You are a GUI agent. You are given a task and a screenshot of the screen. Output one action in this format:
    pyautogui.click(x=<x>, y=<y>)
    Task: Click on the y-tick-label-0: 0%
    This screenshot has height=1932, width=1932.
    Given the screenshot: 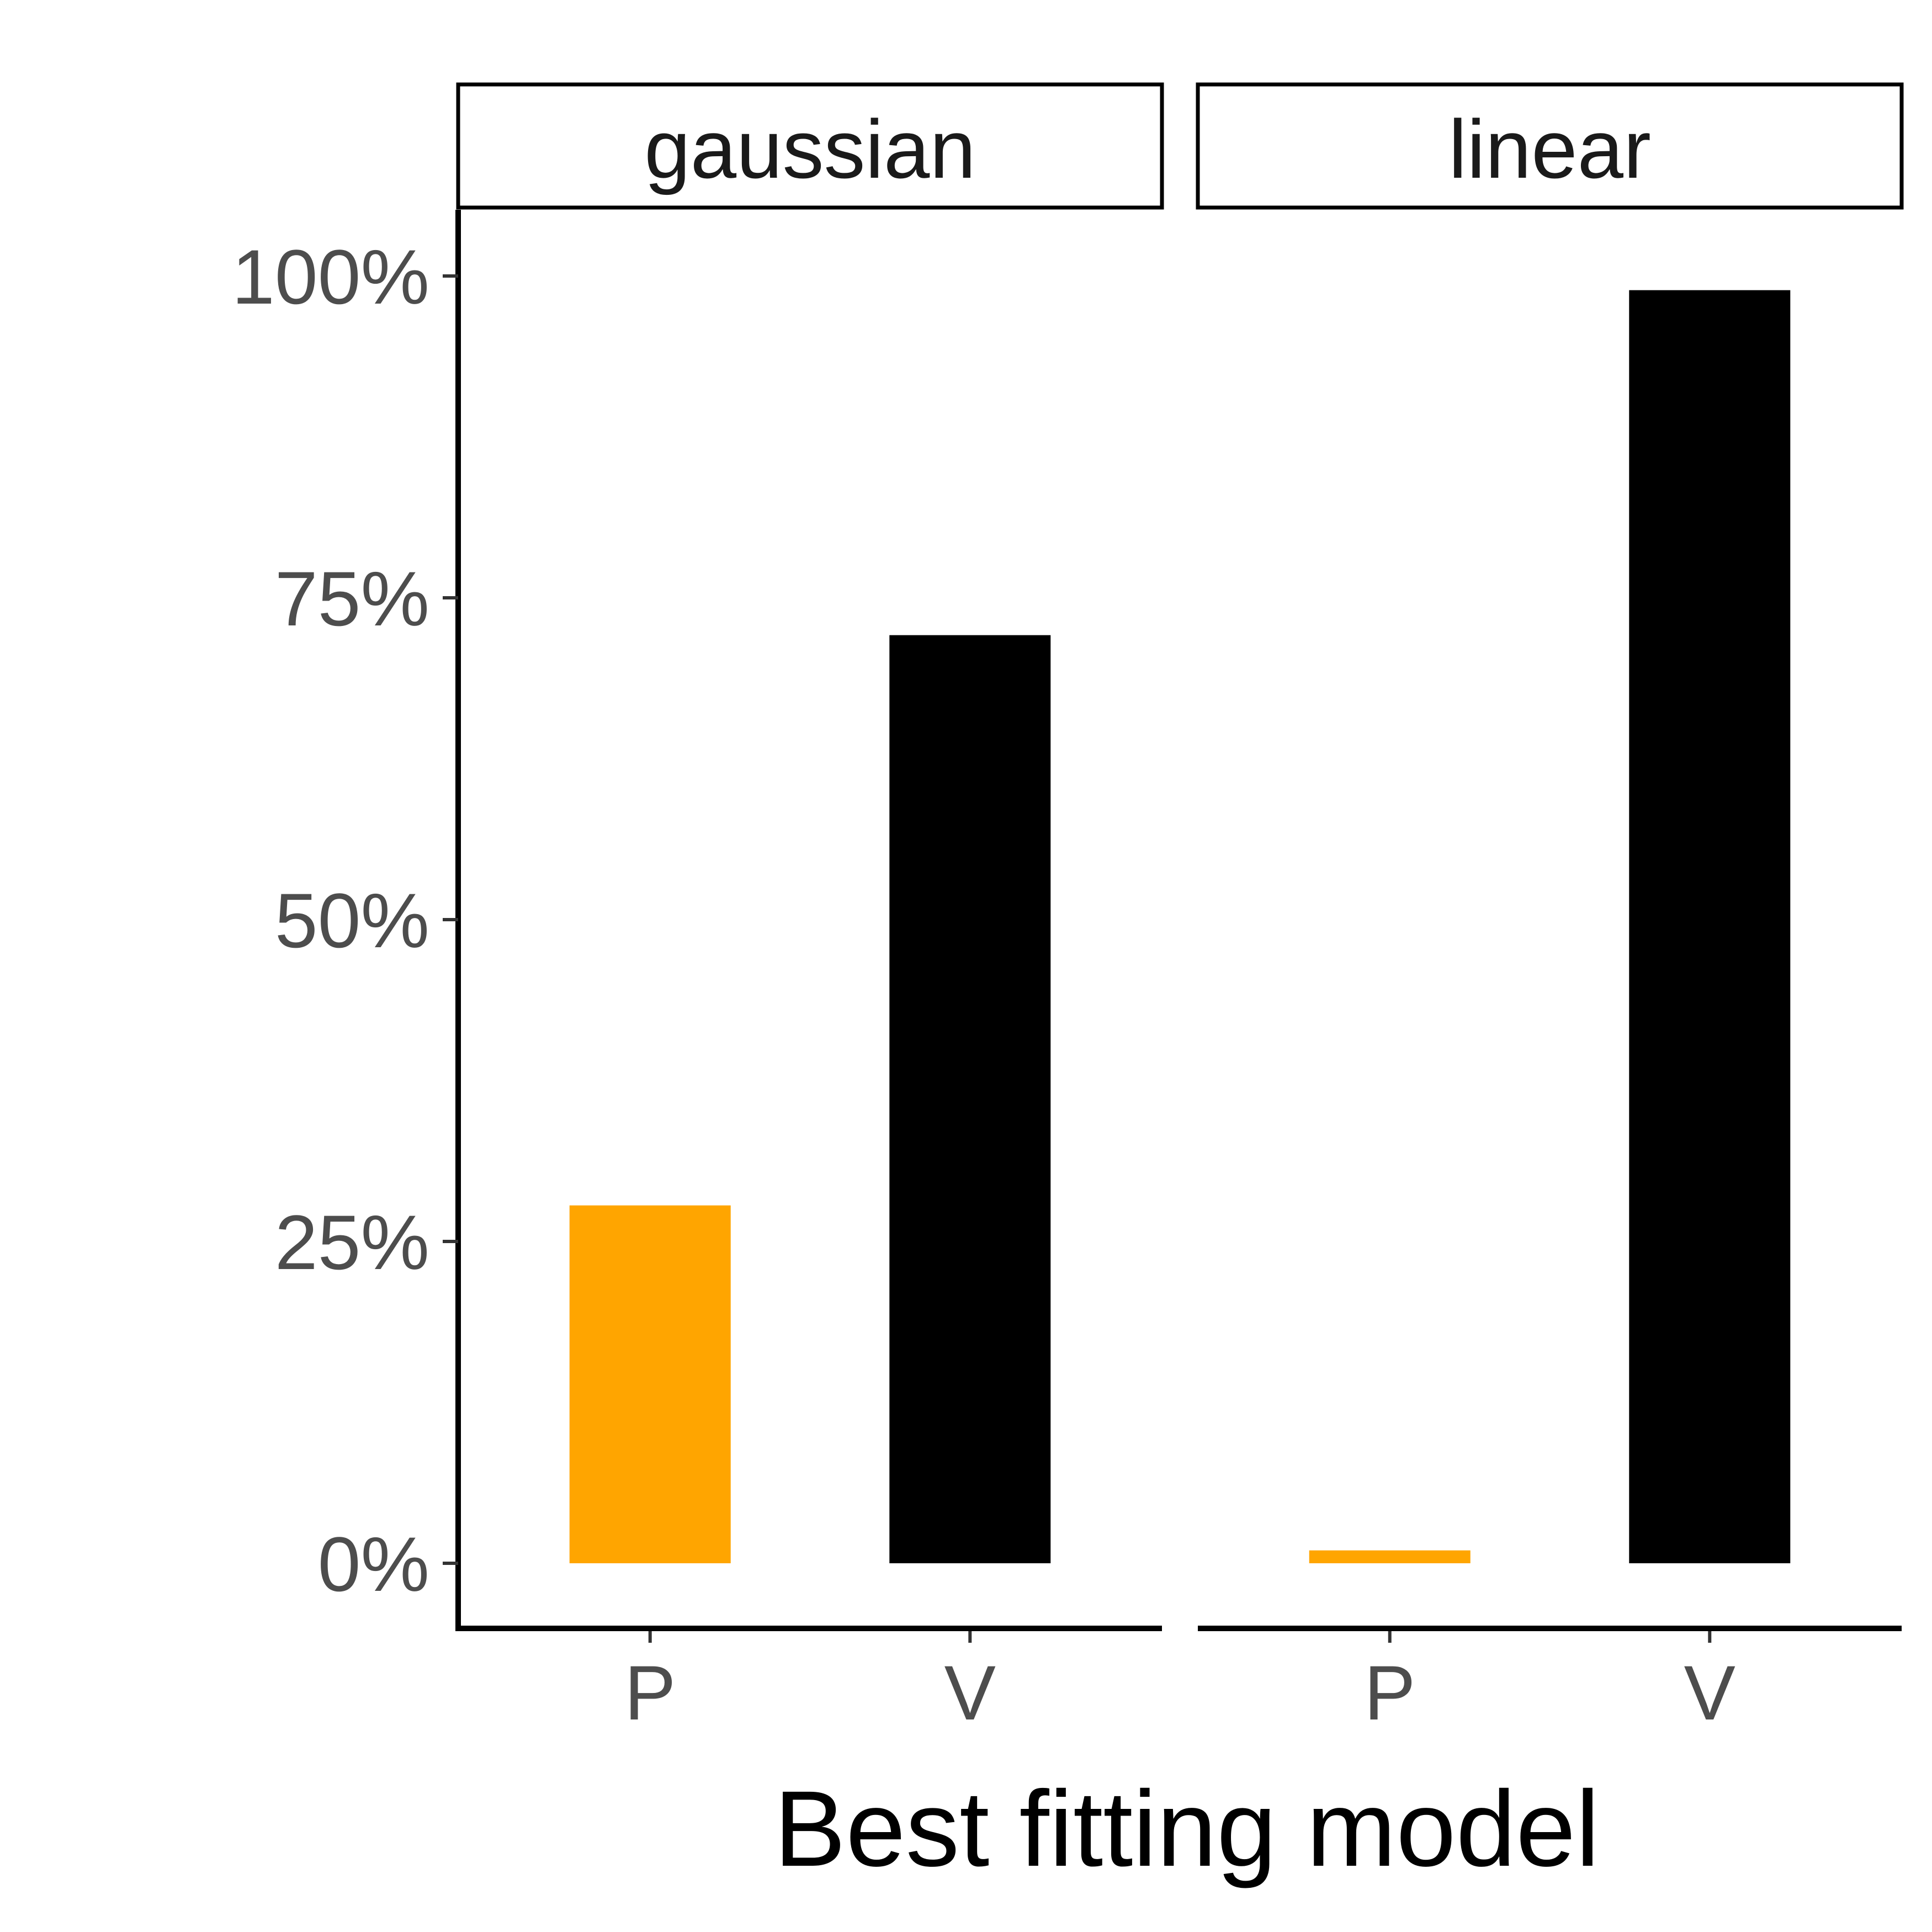 What is the action you would take?
    pyautogui.click(x=374, y=1564)
    